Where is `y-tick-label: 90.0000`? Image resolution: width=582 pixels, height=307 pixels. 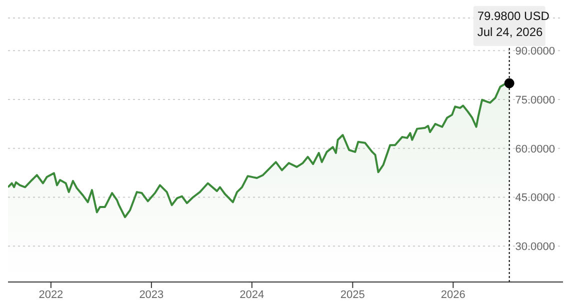
y-tick-label: 90.0000 is located at coordinates (535, 52).